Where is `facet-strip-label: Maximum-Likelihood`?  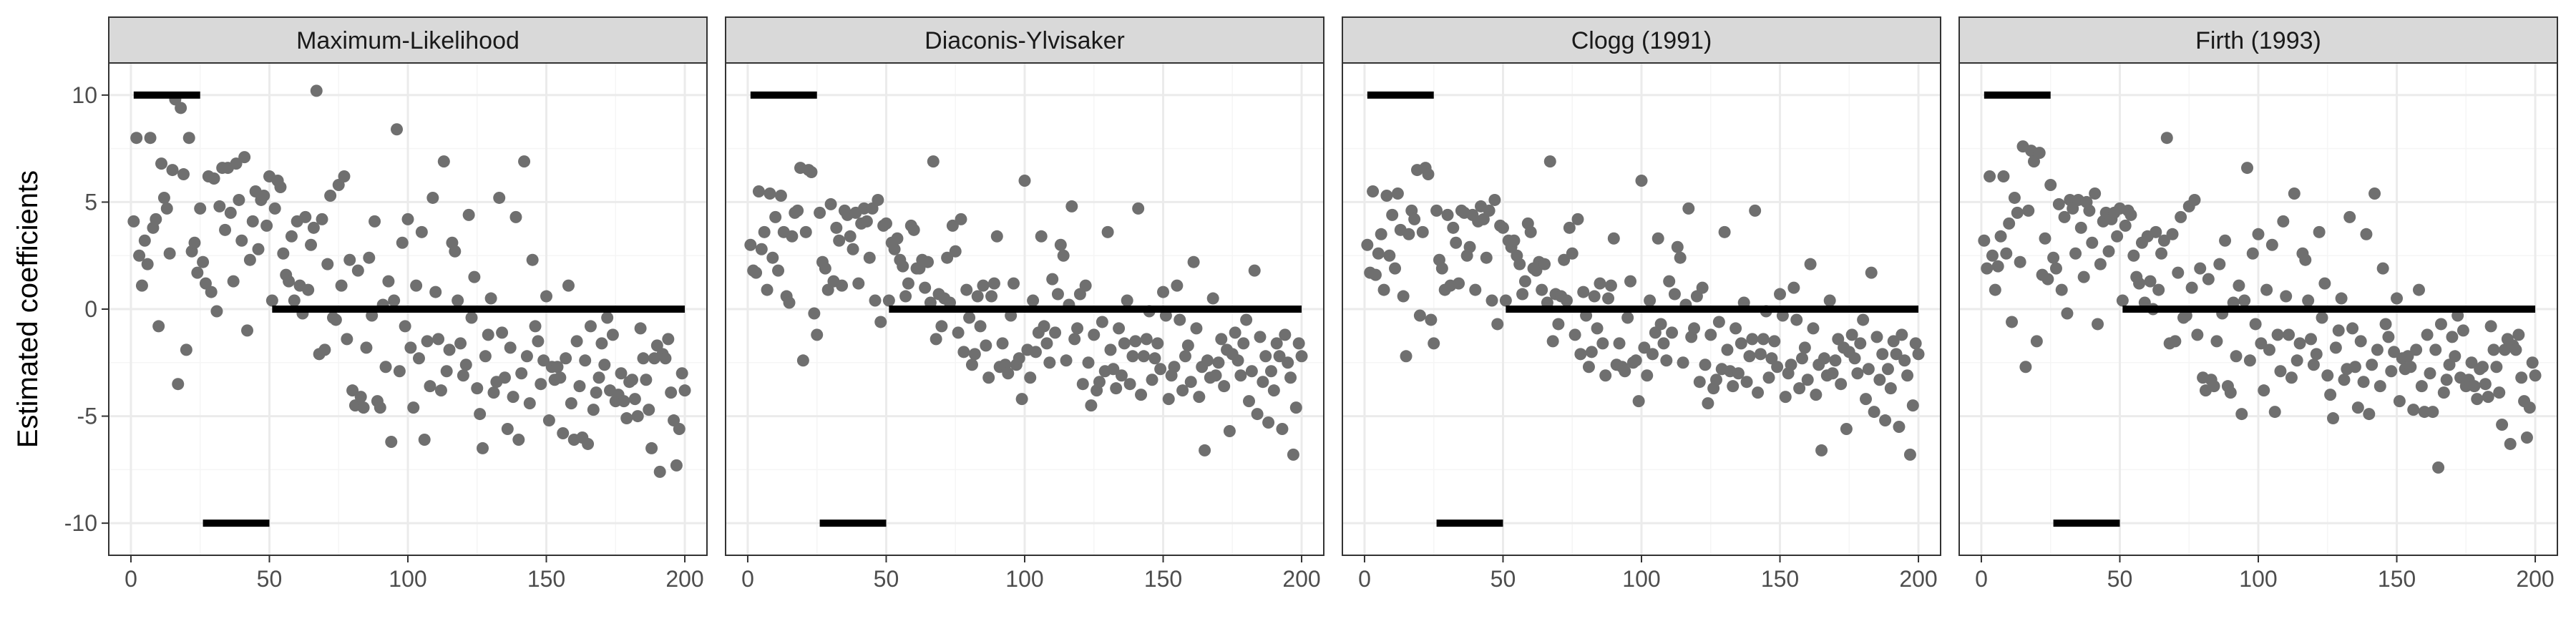
facet-strip-label: Maximum-Likelihood is located at coordinates (407, 40).